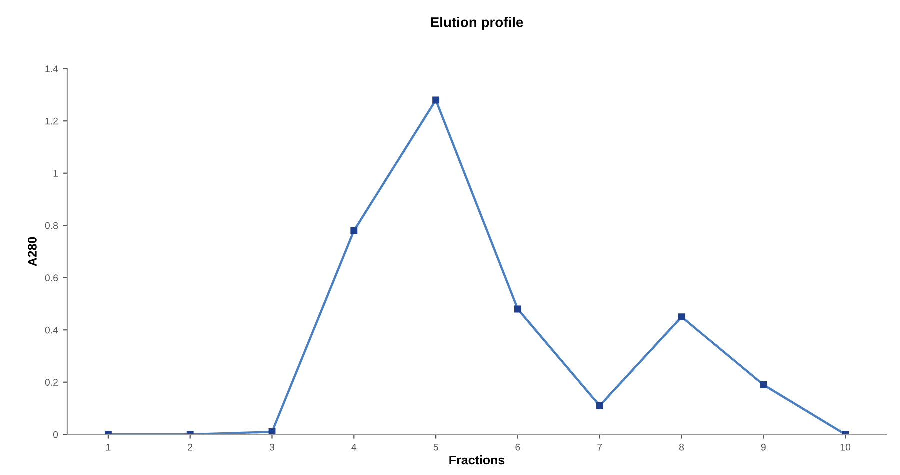 The height and width of the screenshot is (475, 900). Describe the element at coordinates (32, 251) in the screenshot. I see `y-axis-title: A280` at that location.